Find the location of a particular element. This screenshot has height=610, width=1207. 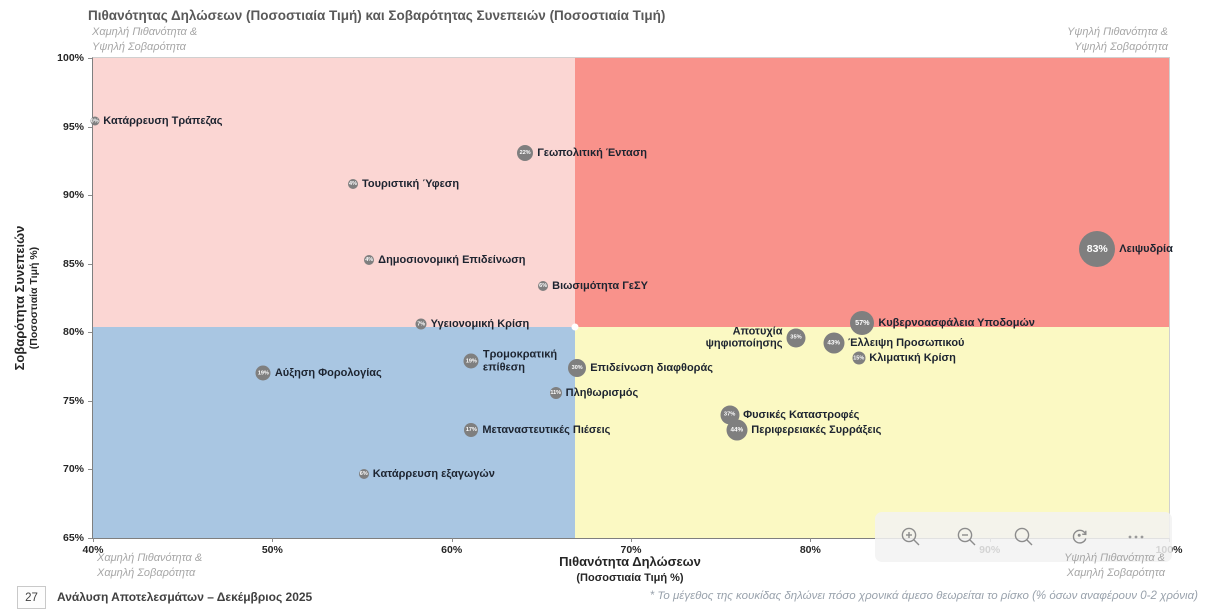

risk-point-label: Φυσικές Καταστροφές is located at coordinates (801, 414).